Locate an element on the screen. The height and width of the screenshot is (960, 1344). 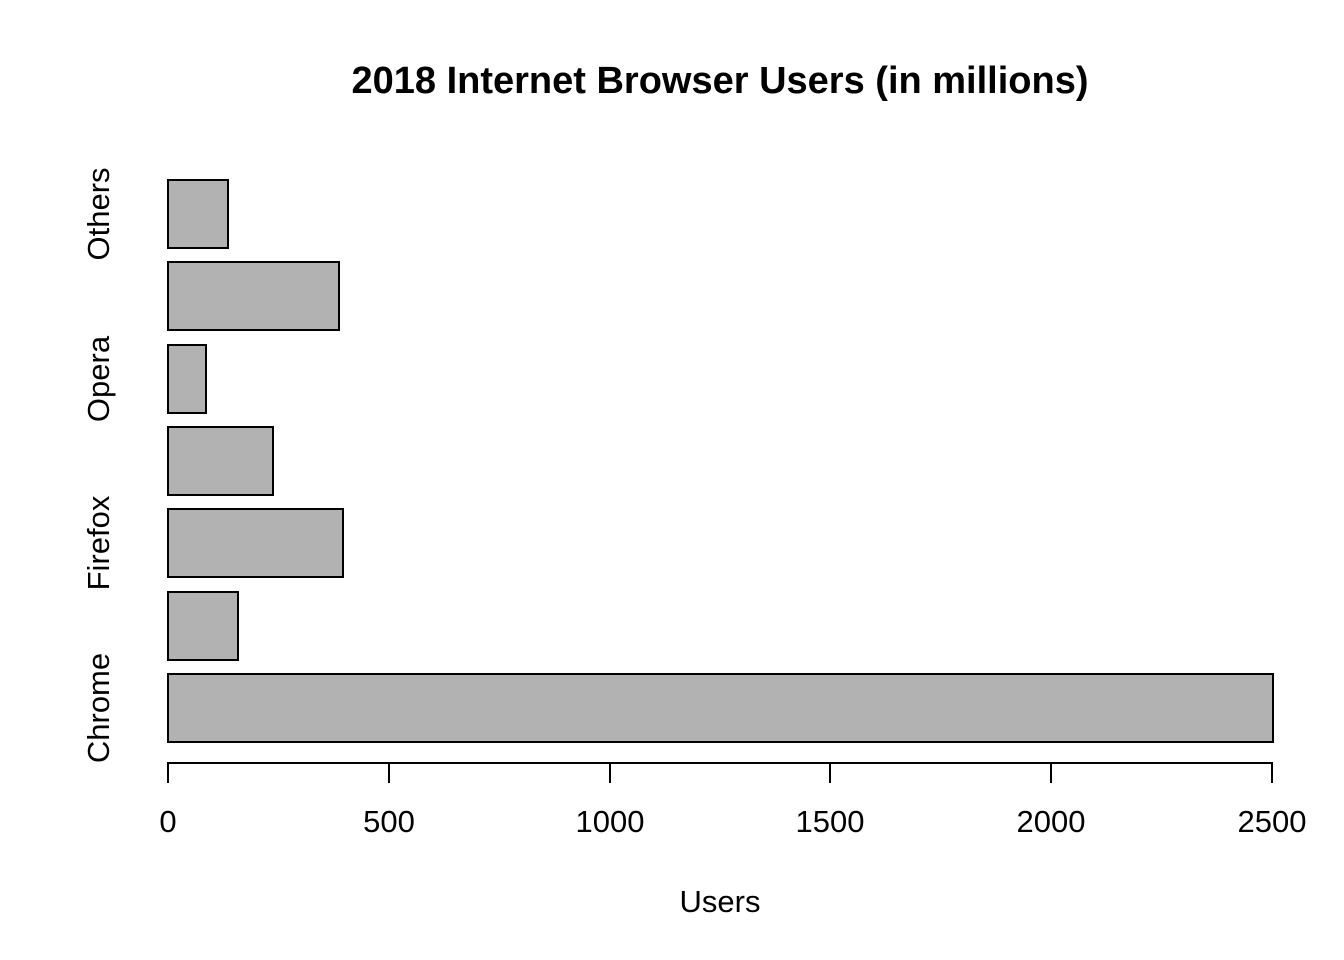
y-axis-label-opera: Opera is located at coordinates (98, 379).